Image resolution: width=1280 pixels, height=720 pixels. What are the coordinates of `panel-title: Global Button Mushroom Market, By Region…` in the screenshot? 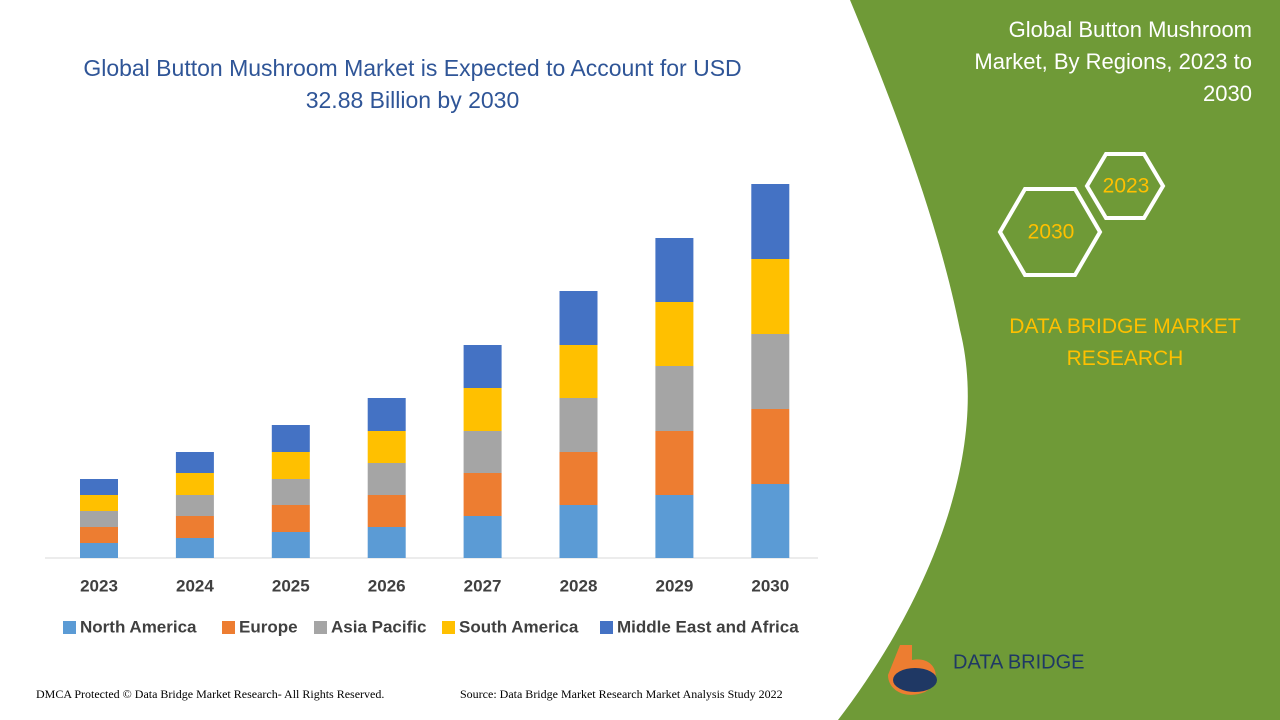 It's located at (1113, 61).